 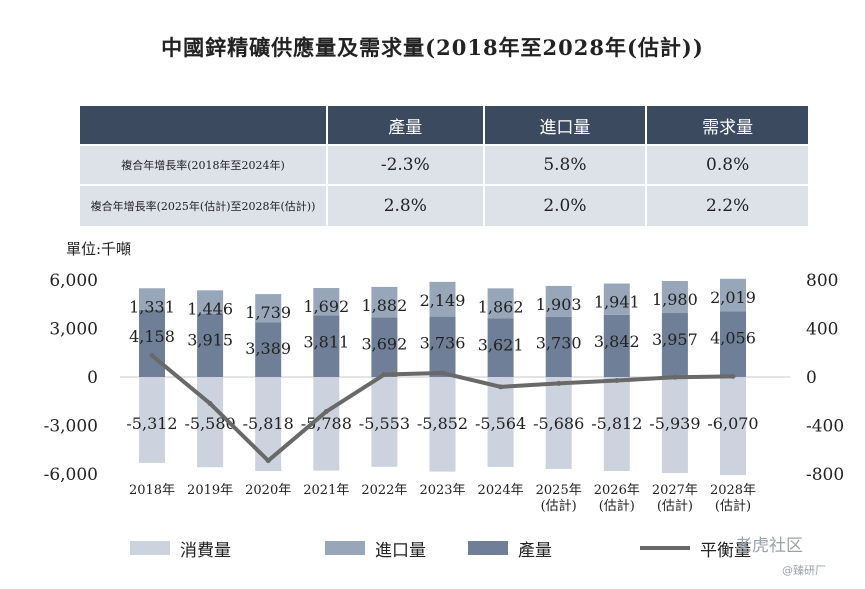 I want to click on data-label-import: 2,149, so click(x=443, y=300).